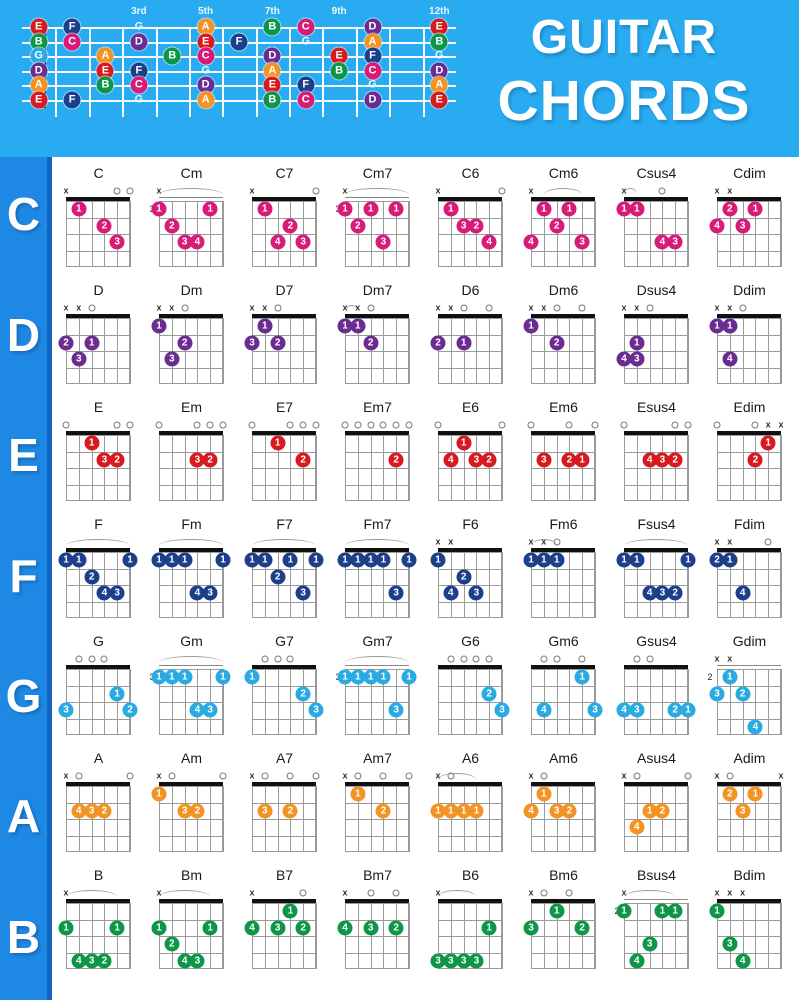 The width and height of the screenshot is (799, 1000). Describe the element at coordinates (191, 921) in the screenshot. I see `chord-card-Bm: Bm x 1 1 2 3 4` at that location.